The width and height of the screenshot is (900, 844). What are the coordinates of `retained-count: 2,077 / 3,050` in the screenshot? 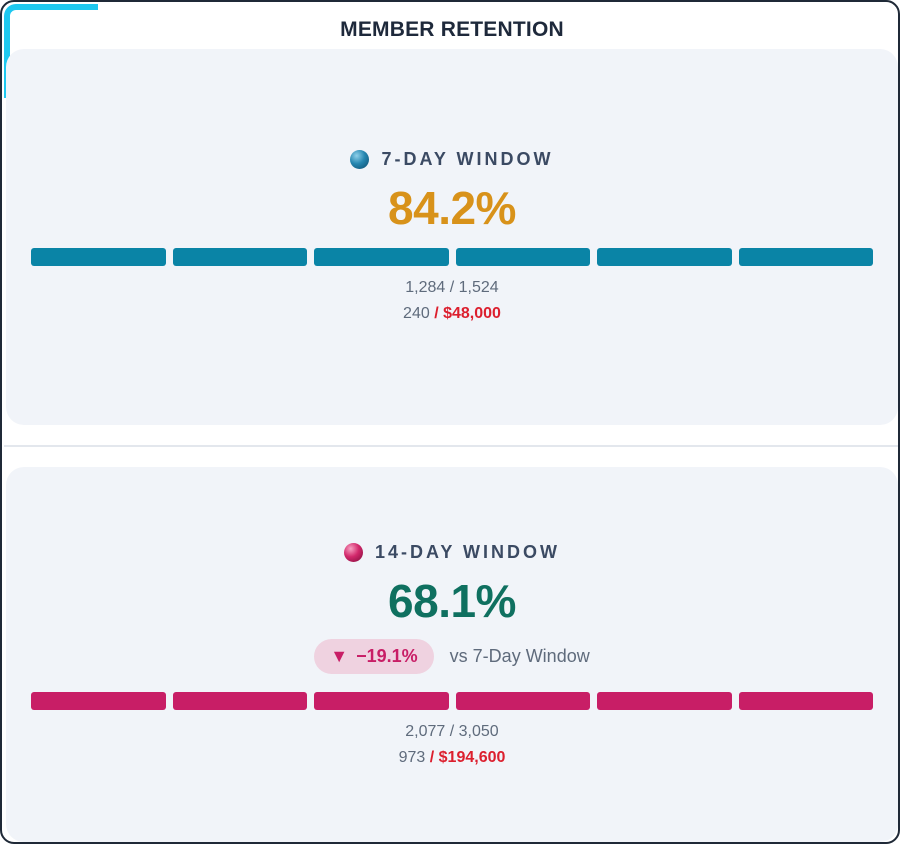 It's located at (452, 731).